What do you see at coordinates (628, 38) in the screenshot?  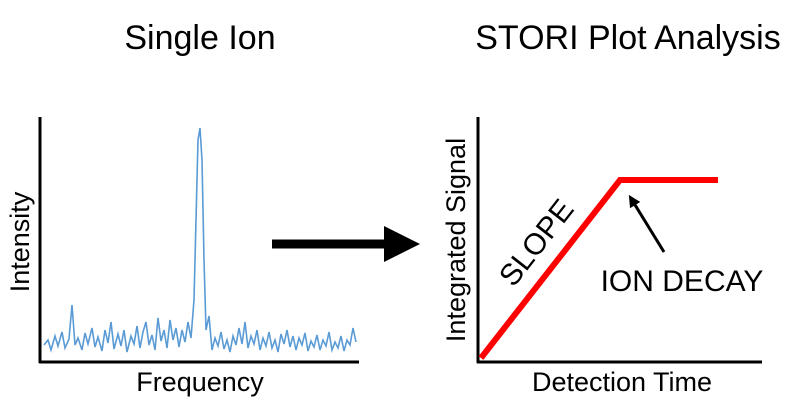 I see `right-title: STORI Plot Analysis` at bounding box center [628, 38].